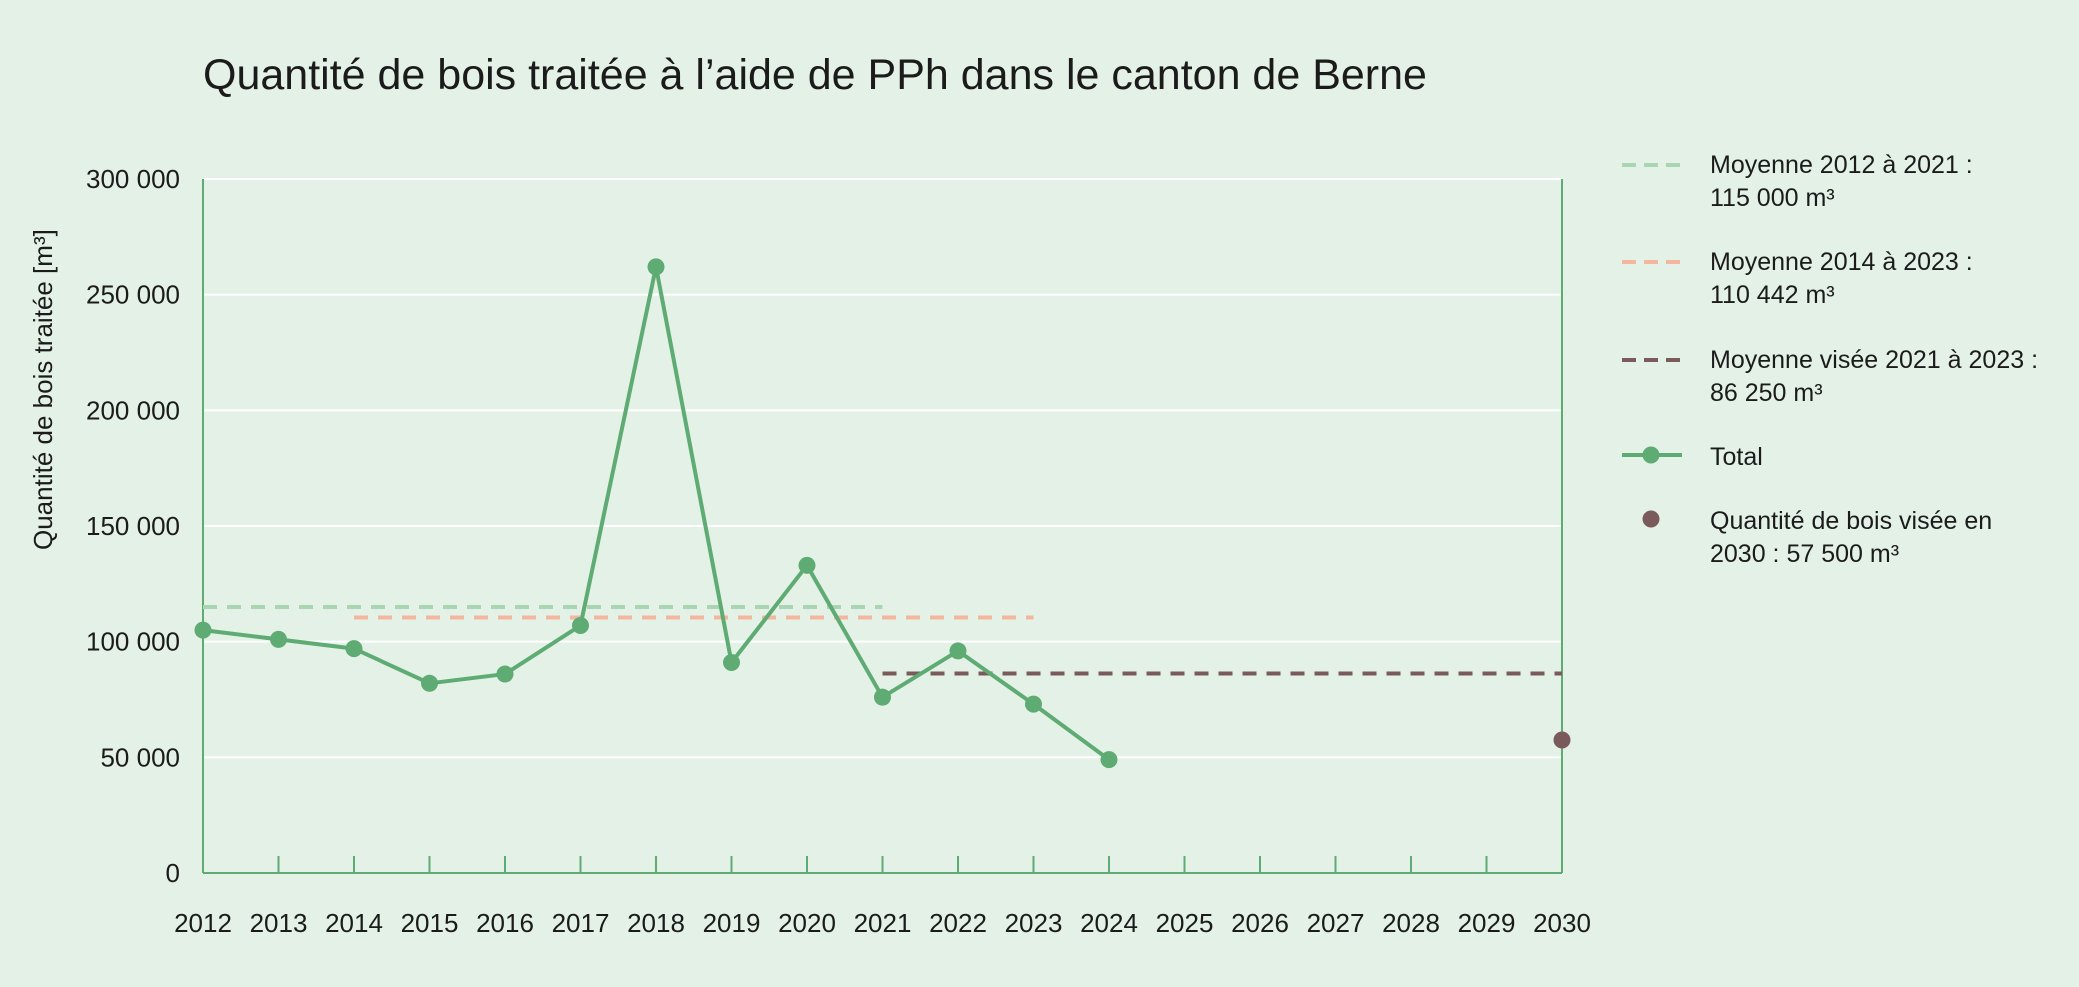  What do you see at coordinates (807, 923) in the screenshot?
I see `x-tick-label: 2020` at bounding box center [807, 923].